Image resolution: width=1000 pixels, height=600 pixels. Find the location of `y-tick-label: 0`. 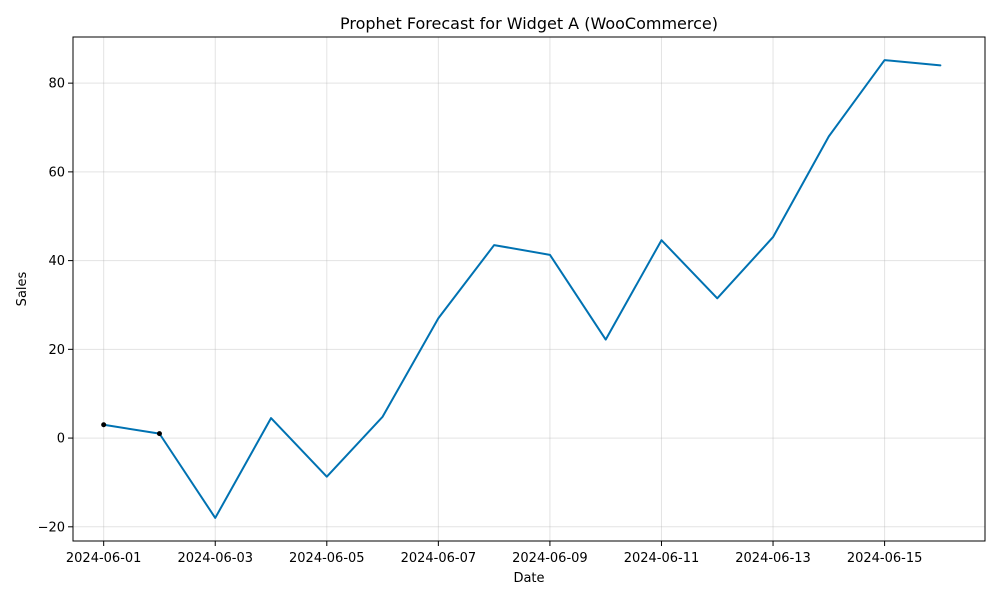

y-tick-label: 0 is located at coordinates (61, 439).